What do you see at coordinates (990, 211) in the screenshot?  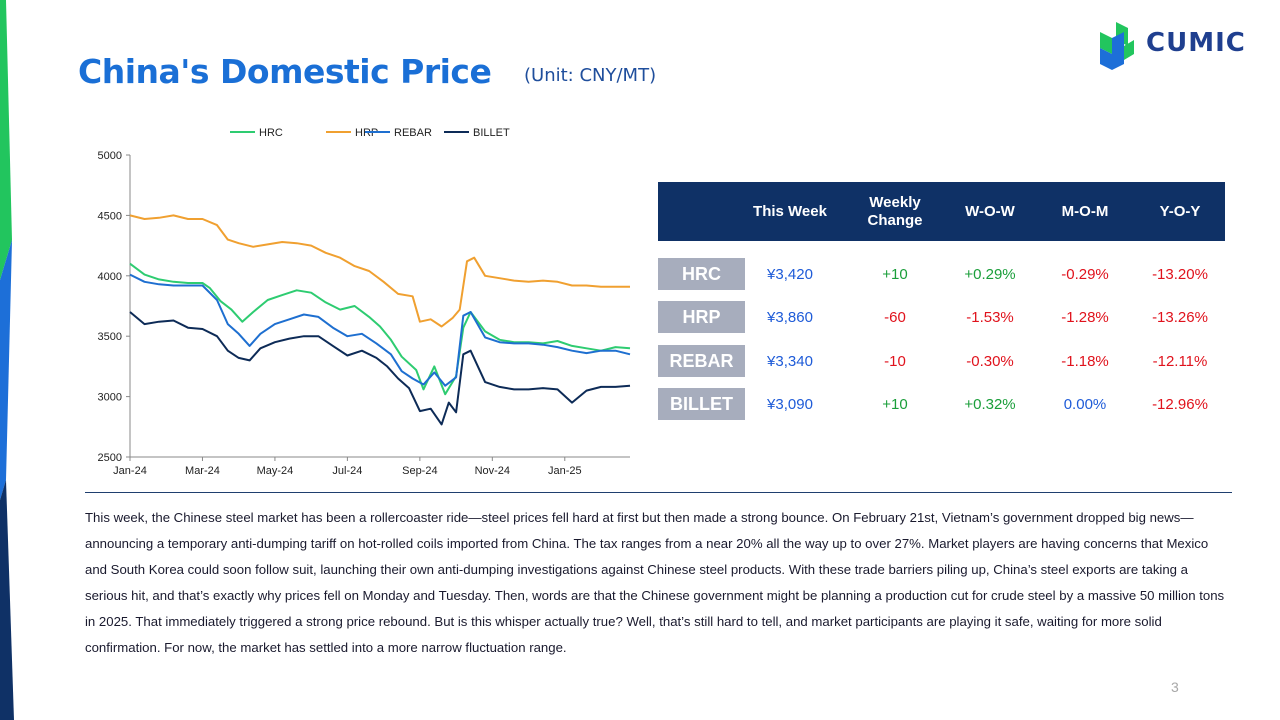 I see `header-wow: W-O-W` at bounding box center [990, 211].